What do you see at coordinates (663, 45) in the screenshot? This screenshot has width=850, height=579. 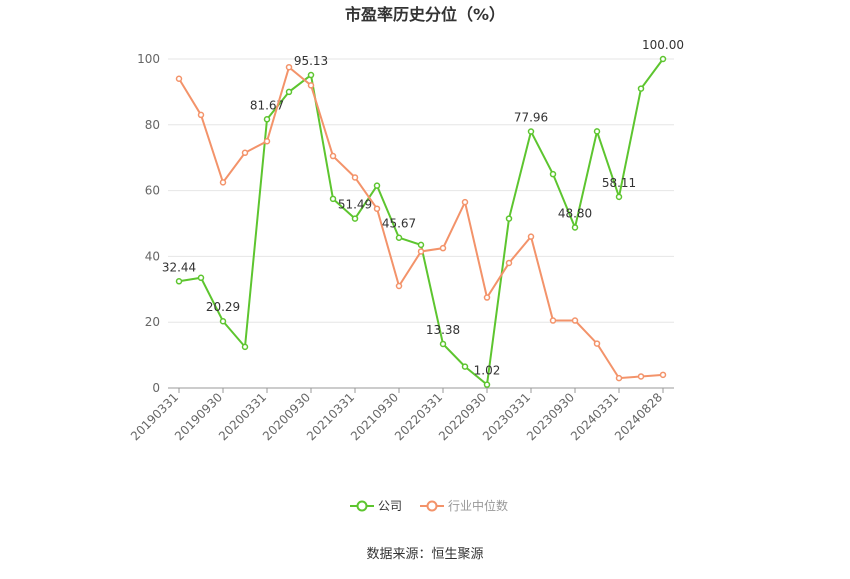 I see `data-label: 100.00` at bounding box center [663, 45].